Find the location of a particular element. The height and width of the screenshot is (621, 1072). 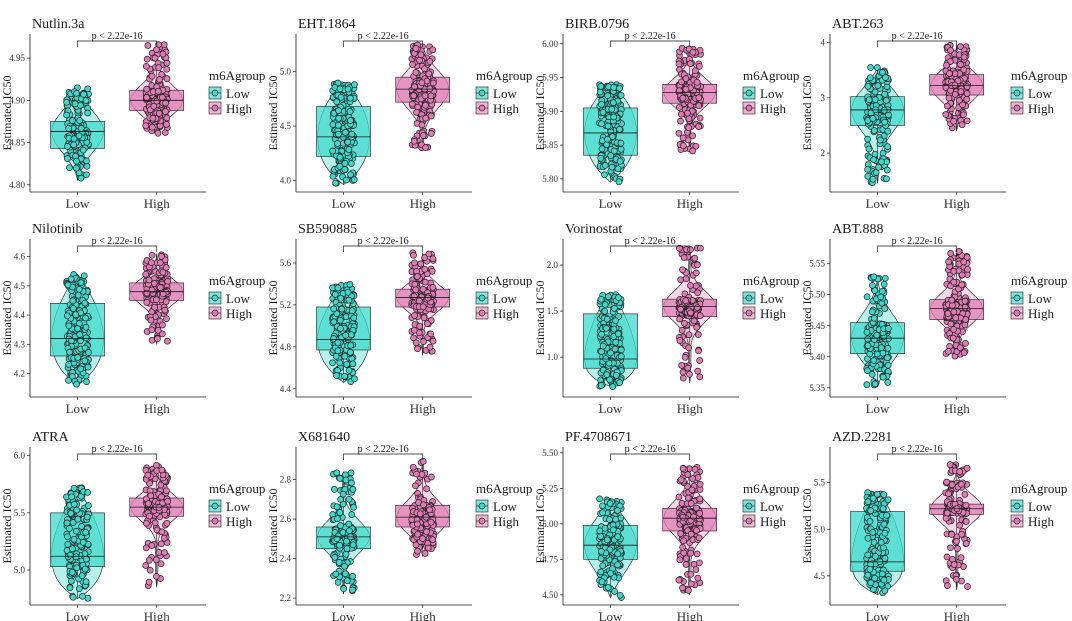

high-points is located at coordinates (957, 304).